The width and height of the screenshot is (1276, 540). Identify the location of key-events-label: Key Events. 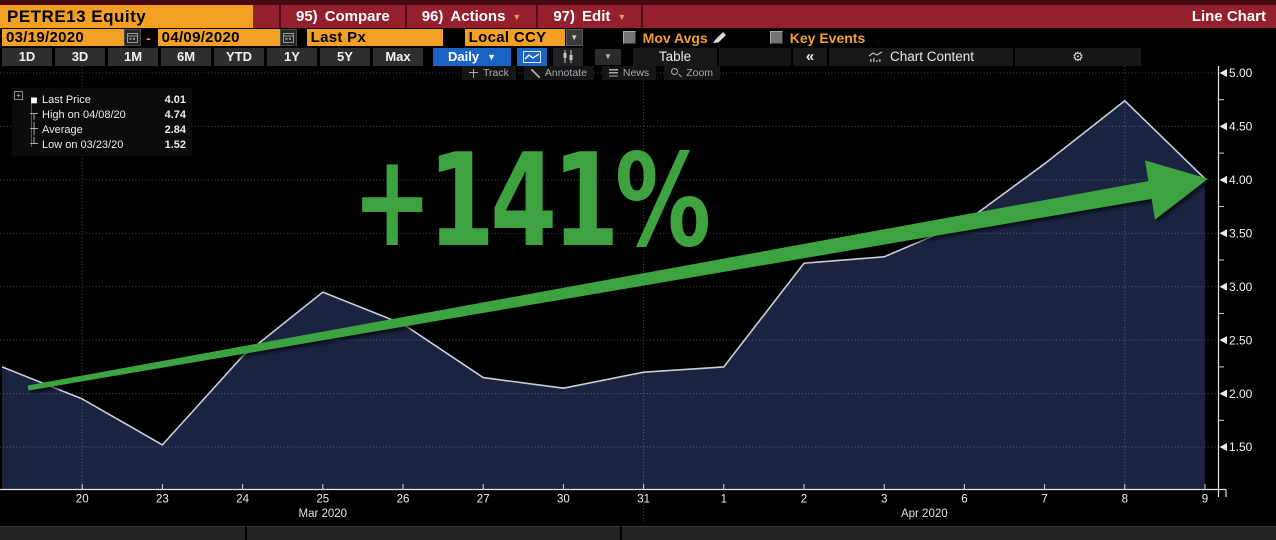
(827, 37).